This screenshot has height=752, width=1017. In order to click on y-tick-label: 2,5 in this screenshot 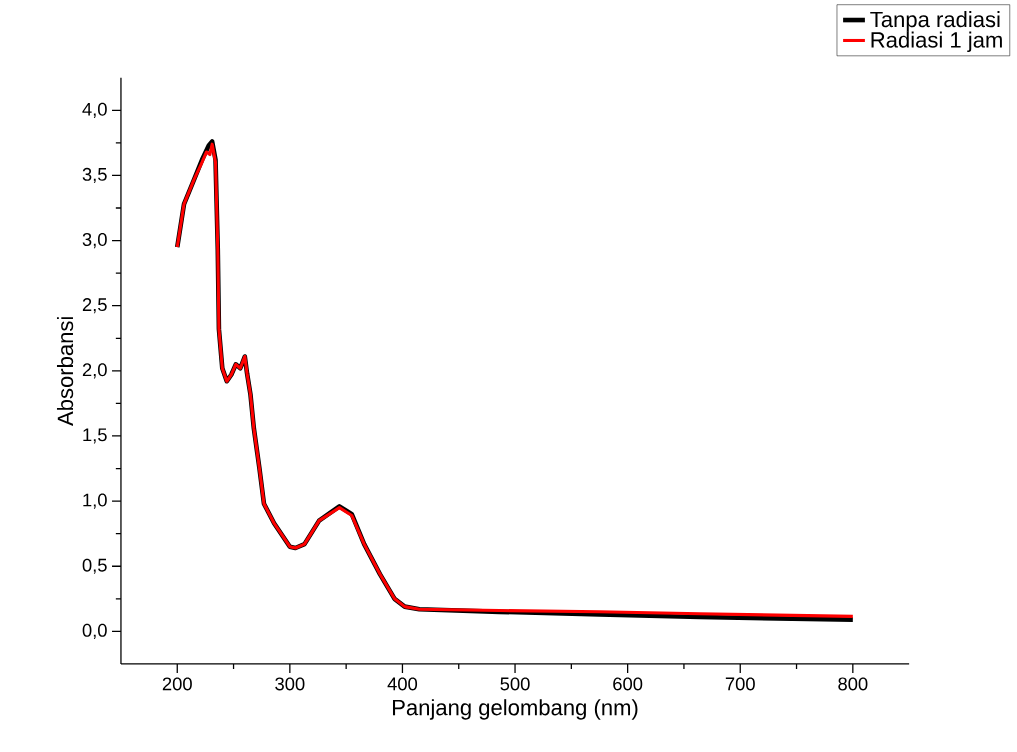, I will do `click(94, 306)`.